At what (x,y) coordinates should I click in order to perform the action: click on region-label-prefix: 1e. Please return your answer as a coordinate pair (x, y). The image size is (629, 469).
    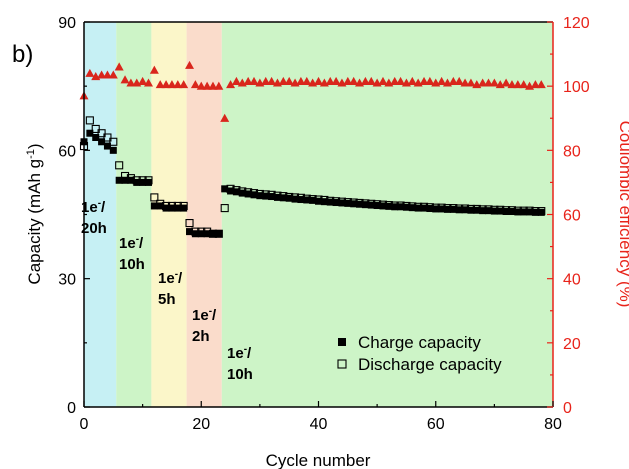
    Looking at the image, I should click on (166, 278).